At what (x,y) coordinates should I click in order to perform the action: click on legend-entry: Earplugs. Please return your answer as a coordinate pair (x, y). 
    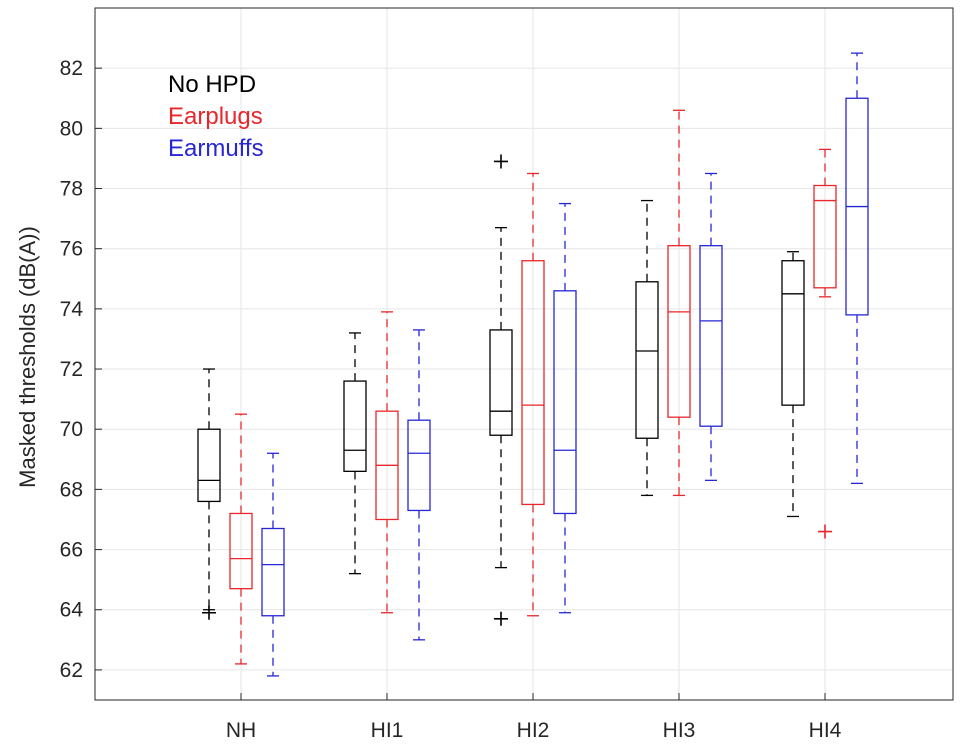
    Looking at the image, I should click on (215, 116).